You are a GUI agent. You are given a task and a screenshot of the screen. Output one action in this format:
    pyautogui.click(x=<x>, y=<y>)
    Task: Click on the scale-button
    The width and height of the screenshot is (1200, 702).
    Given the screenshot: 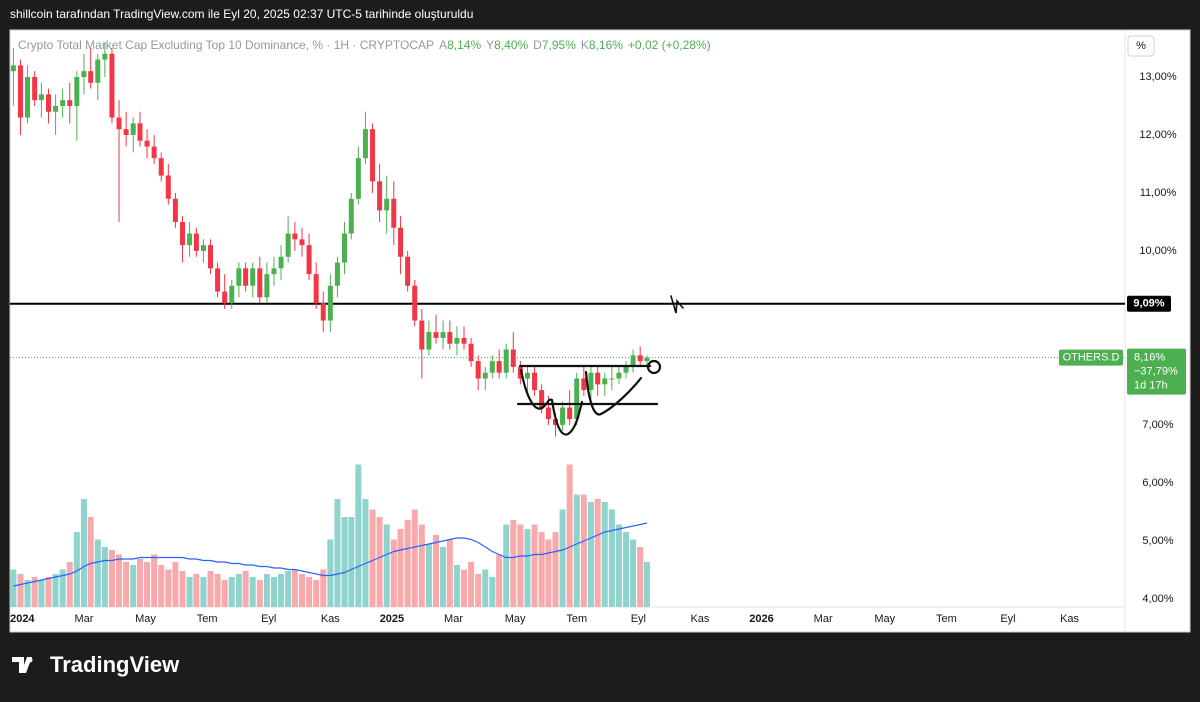 What is the action you would take?
    pyautogui.click(x=1141, y=46)
    